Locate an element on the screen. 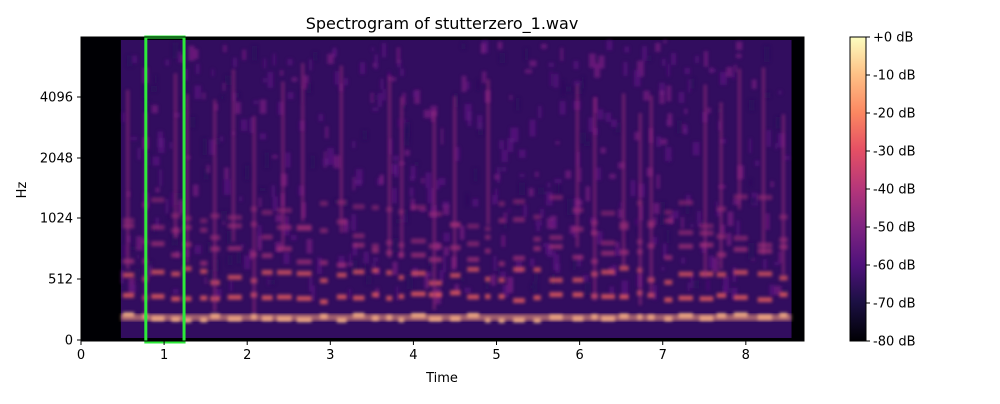  y-axis: 0 512 1024 2048 4096 is located at coordinates (60, 220).